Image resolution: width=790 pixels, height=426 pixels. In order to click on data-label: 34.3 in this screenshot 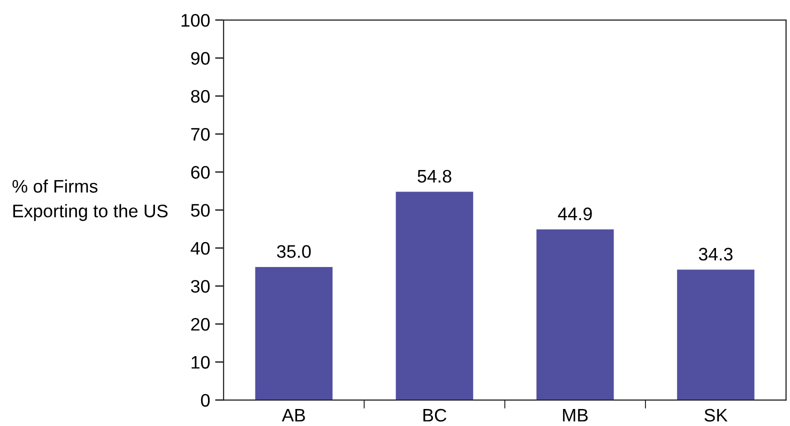, I will do `click(715, 254)`.